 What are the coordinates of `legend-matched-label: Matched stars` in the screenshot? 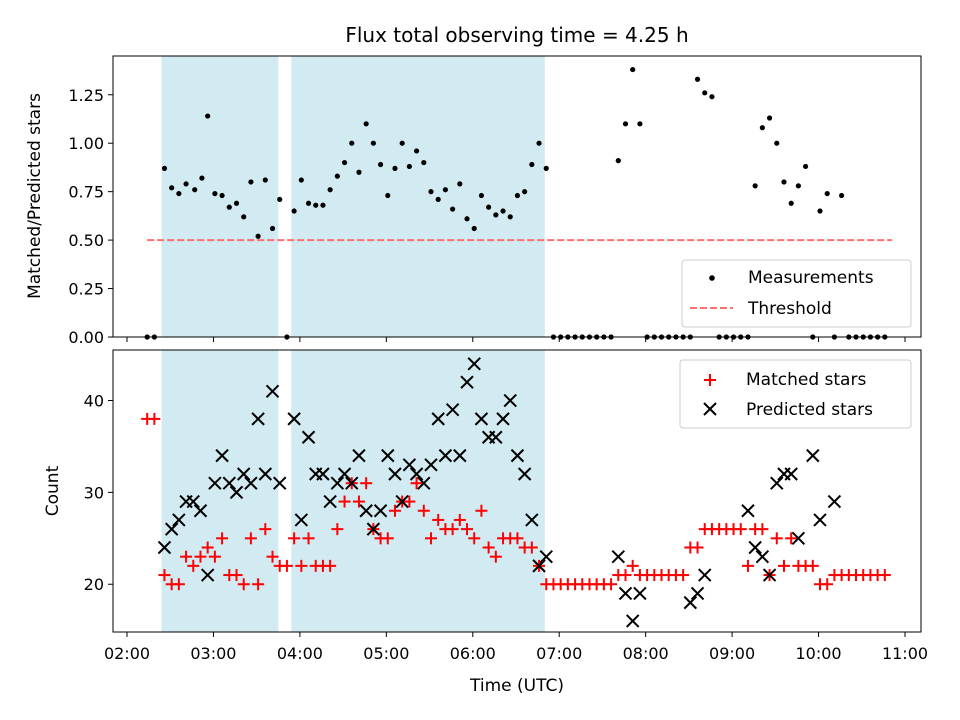 It's located at (806, 380).